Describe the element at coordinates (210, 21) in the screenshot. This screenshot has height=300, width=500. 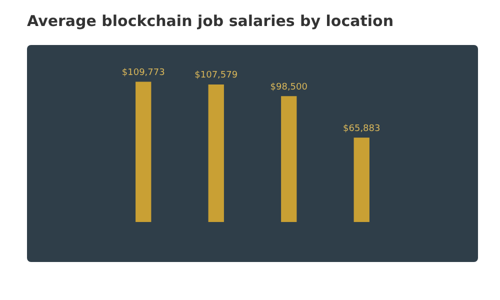
I see `chart-title: Average blockchain job salaries by location` at that location.